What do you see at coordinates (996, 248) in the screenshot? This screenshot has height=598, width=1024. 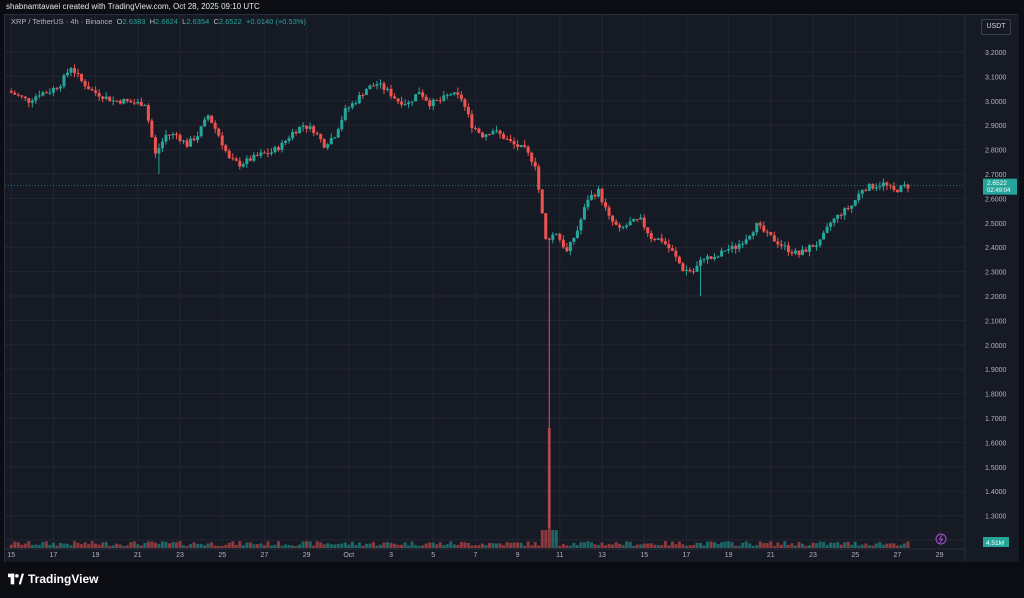 I see `y-tick-label: 2.4000` at bounding box center [996, 248].